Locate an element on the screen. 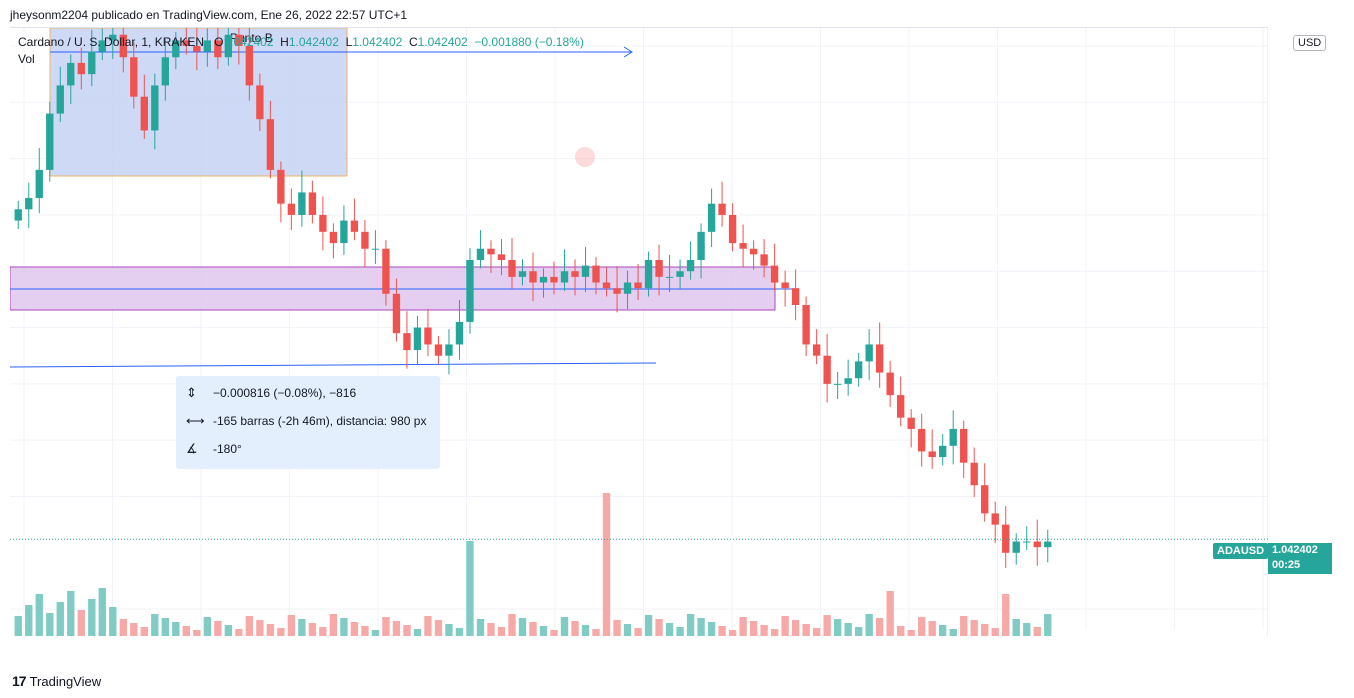 This screenshot has width=1354, height=698. volume-legend: Vol is located at coordinates (26, 59).